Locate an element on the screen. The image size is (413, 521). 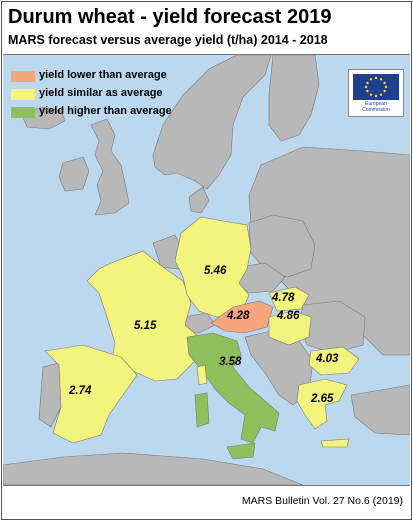
legend-swatch-similar is located at coordinates (23, 94).